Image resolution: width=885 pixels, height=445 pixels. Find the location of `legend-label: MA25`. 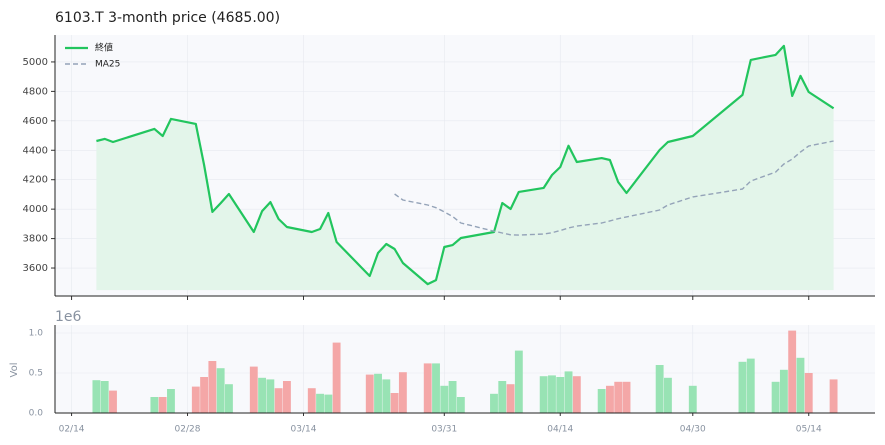

legend-label: MA25 is located at coordinates (107, 65).